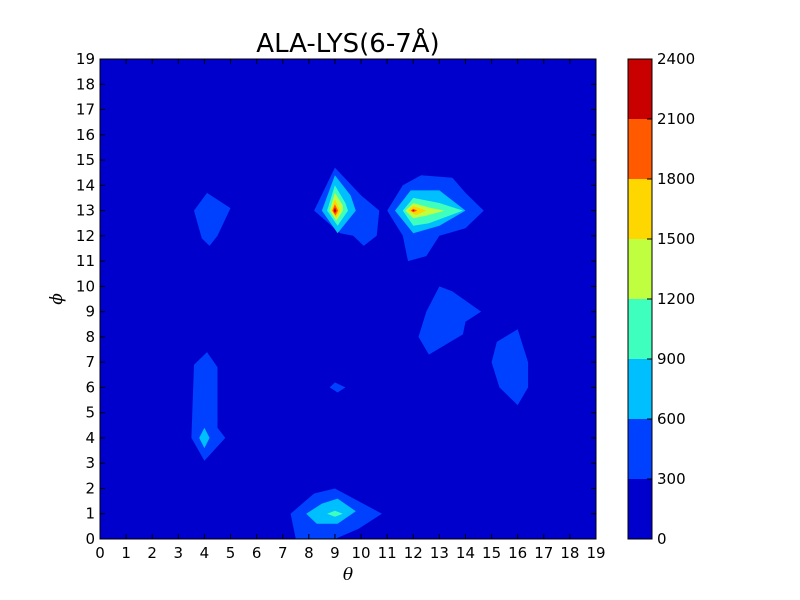 This screenshot has width=800, height=600. Describe the element at coordinates (676, 299) in the screenshot. I see `colorbar-tick-label: 1200` at that location.